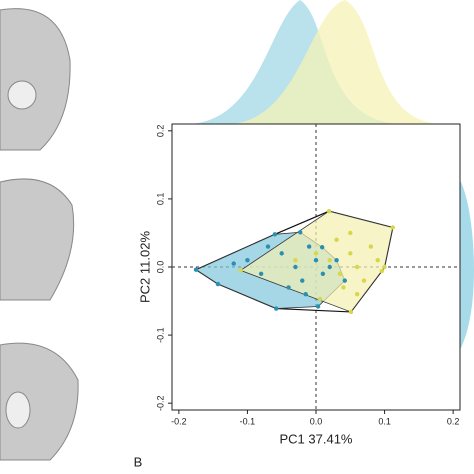 The width and height of the screenshot is (474, 474). What do you see at coordinates (37, 239) in the screenshot?
I see `skull-side` at bounding box center [37, 239].